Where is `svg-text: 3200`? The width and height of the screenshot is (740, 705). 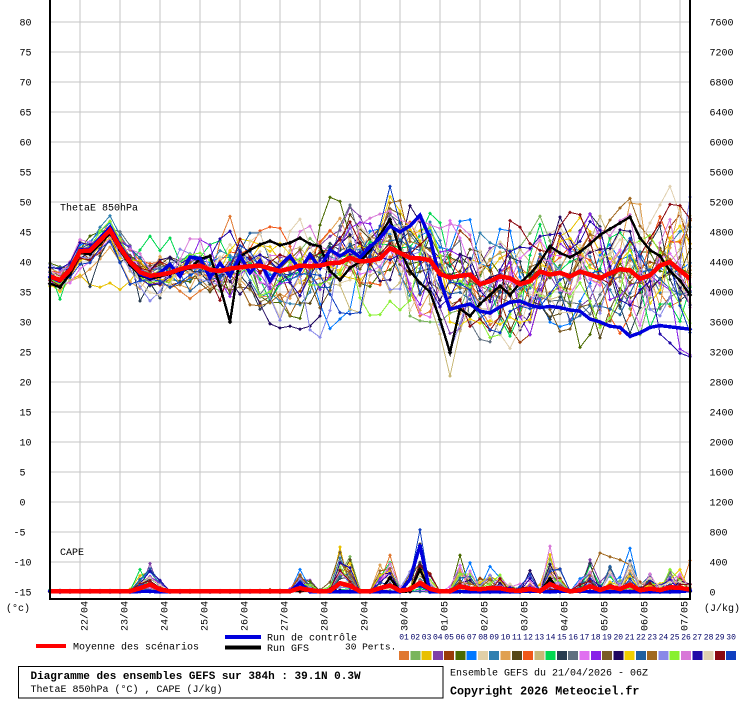
svg-text: 3200 is located at coordinates (722, 354).